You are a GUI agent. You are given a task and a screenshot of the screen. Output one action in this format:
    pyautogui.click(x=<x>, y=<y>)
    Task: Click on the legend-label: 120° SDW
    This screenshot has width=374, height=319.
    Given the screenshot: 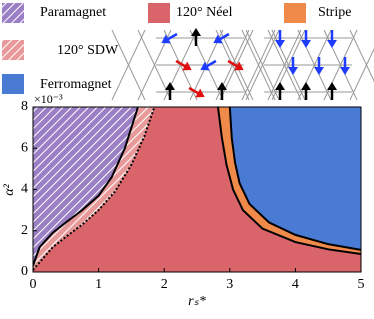 What is the action you would take?
    pyautogui.click(x=88, y=50)
    